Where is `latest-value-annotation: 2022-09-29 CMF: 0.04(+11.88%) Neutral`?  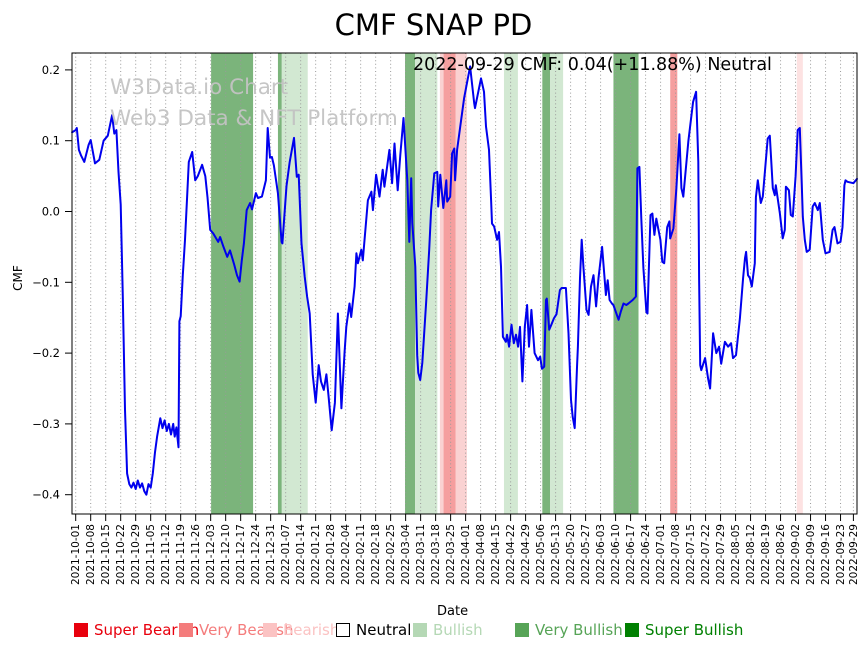 latest-value-annotation: 2022-09-29 CMF: 0.04(+11.88%) Neutral is located at coordinates (592, 65).